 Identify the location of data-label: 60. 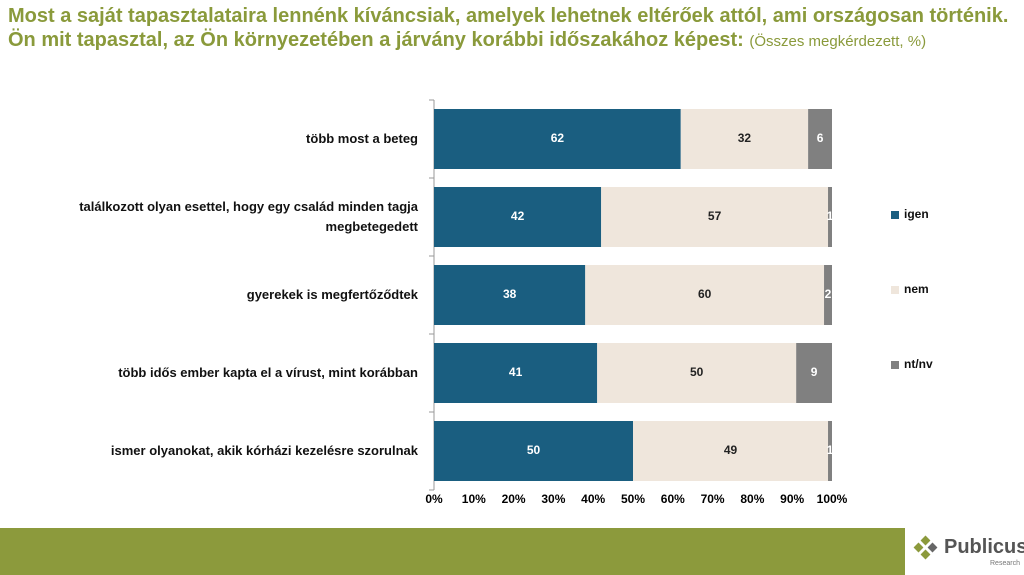
(705, 294).